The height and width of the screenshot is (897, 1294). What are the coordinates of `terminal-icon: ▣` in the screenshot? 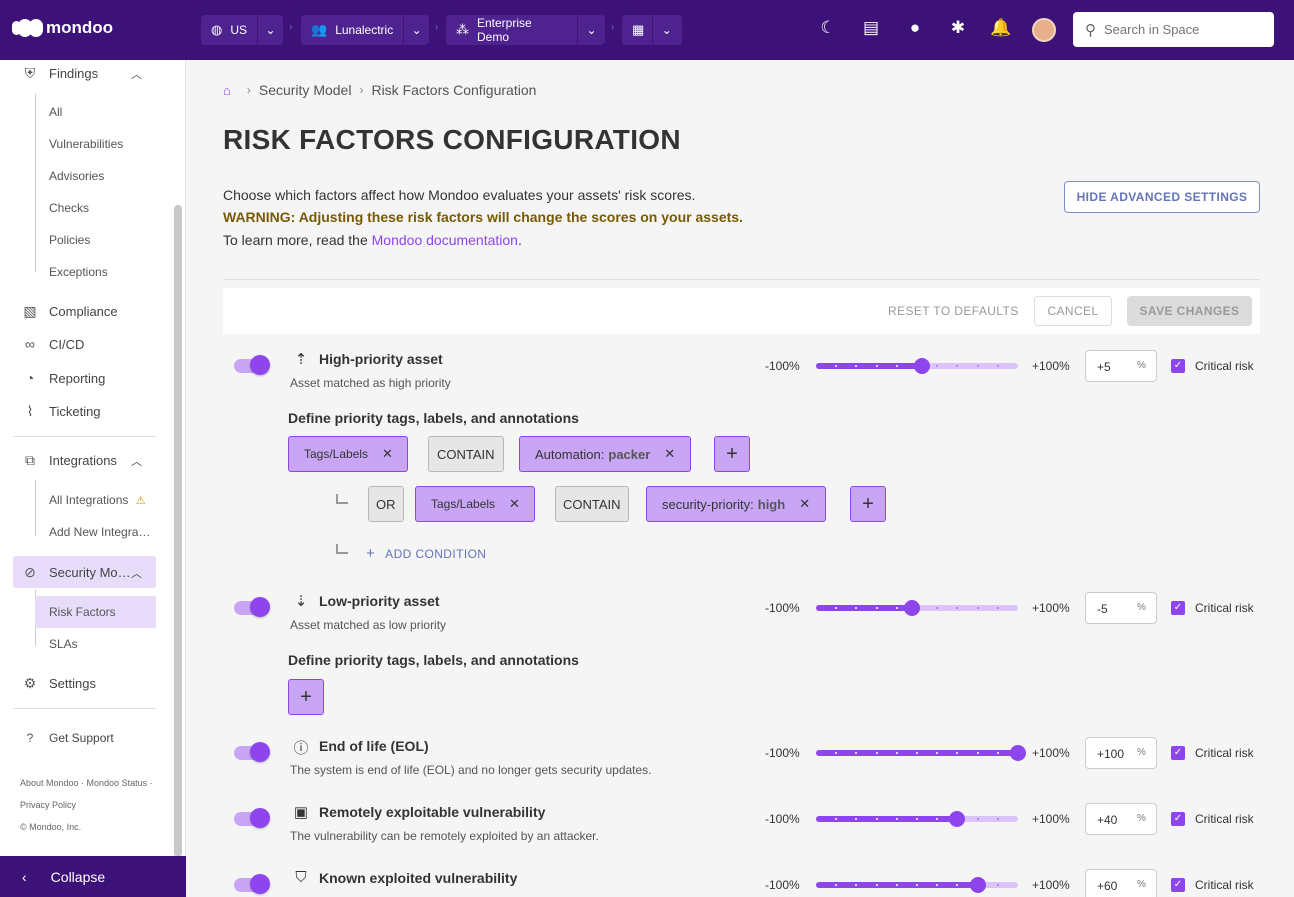 It's located at (301, 812).